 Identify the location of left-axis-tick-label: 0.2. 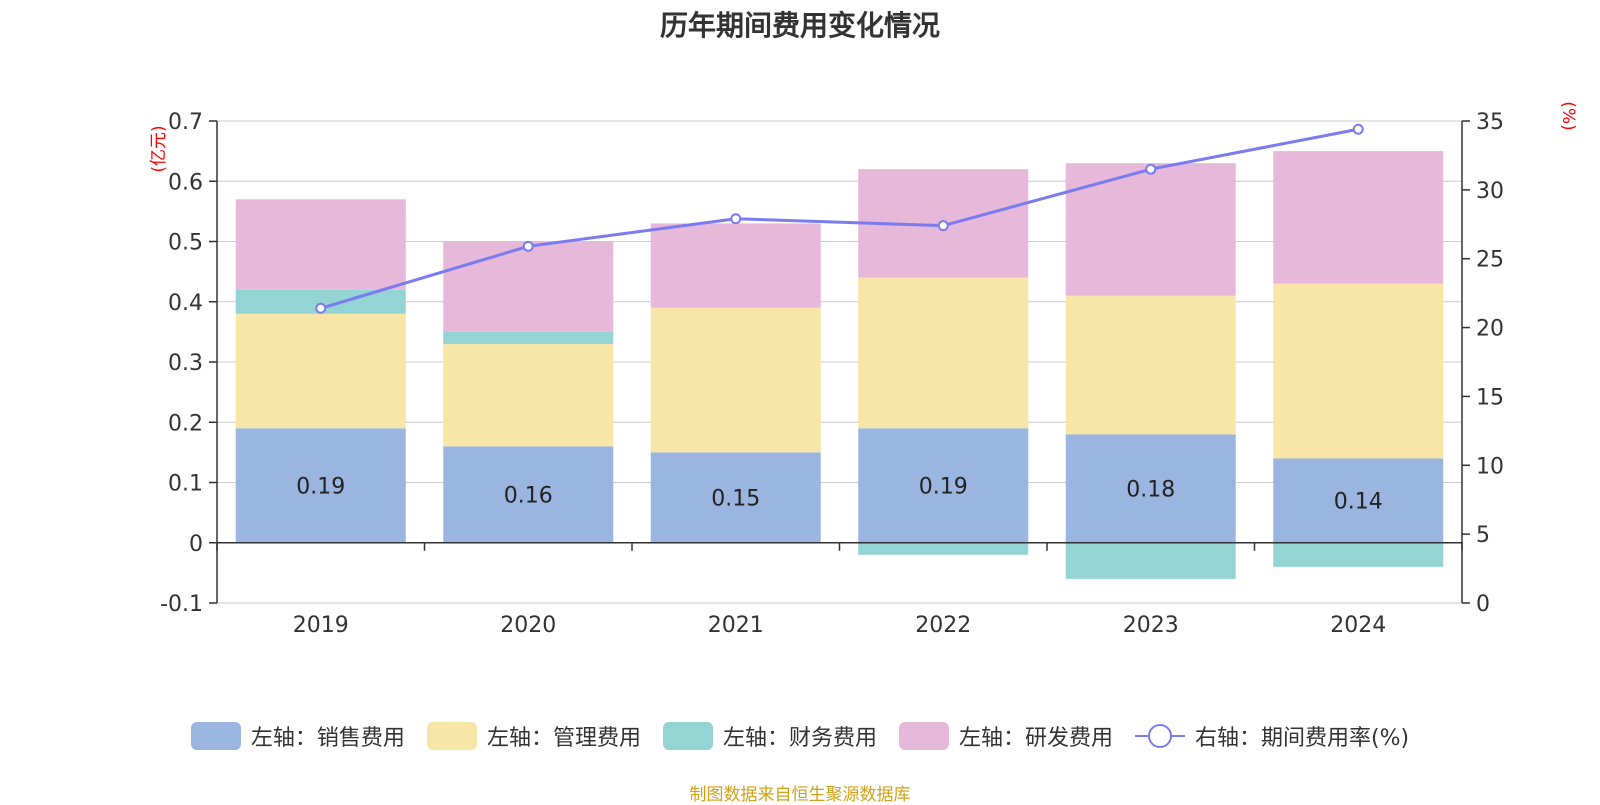
(185, 423).